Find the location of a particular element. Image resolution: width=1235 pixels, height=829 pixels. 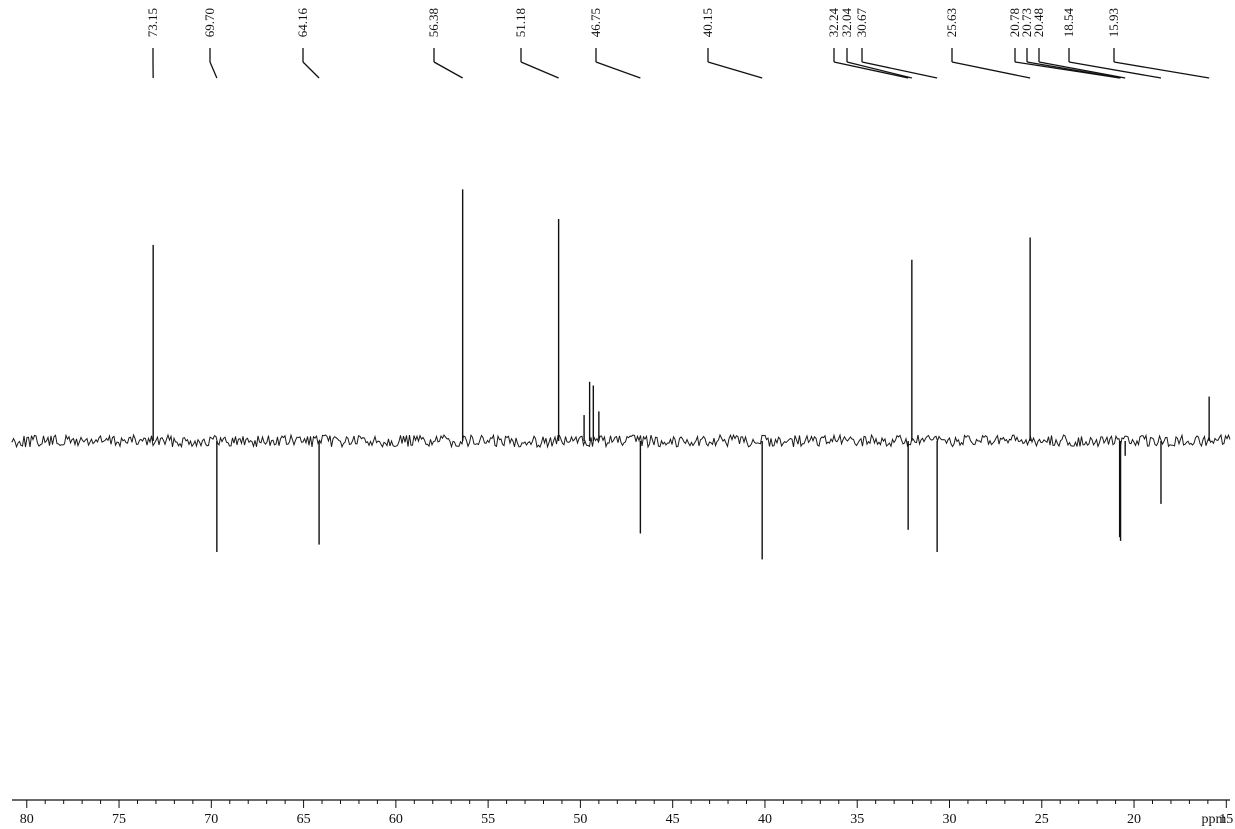

peak-label-0: 73.15 is located at coordinates (152, 22).